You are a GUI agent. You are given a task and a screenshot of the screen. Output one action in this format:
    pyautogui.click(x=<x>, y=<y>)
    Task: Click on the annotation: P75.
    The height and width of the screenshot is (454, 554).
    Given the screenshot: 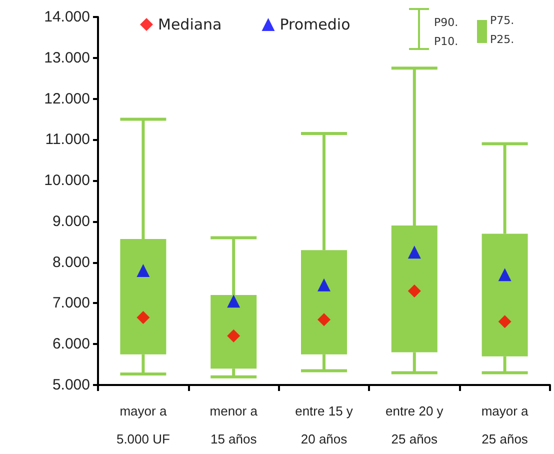 What is the action you would take?
    pyautogui.click(x=502, y=20)
    